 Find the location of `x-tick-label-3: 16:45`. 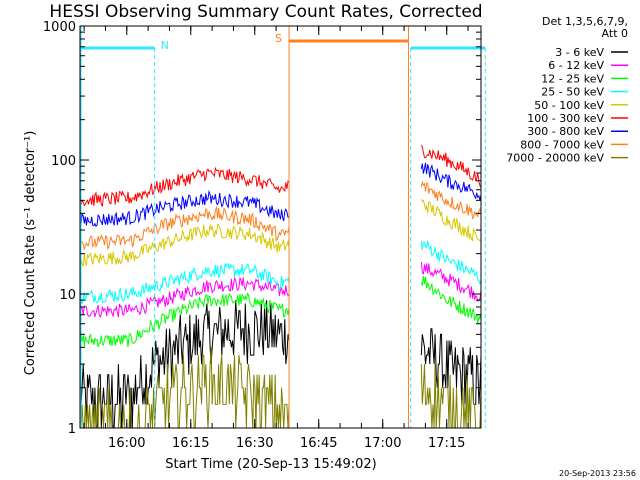

x-tick-label-3: 16:45 is located at coordinates (318, 443).